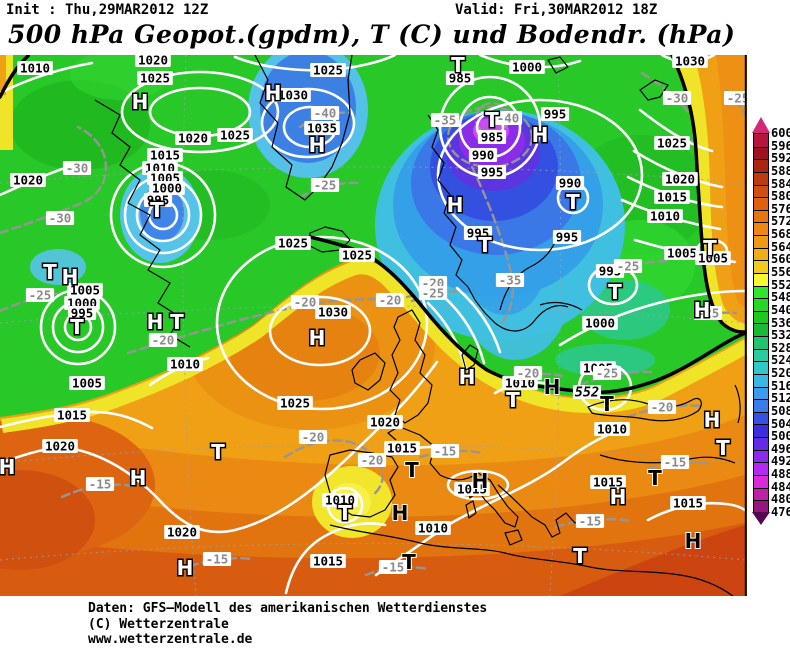  Describe the element at coordinates (780, 259) in the screenshot. I see `colorbar-value: 560` at that location.